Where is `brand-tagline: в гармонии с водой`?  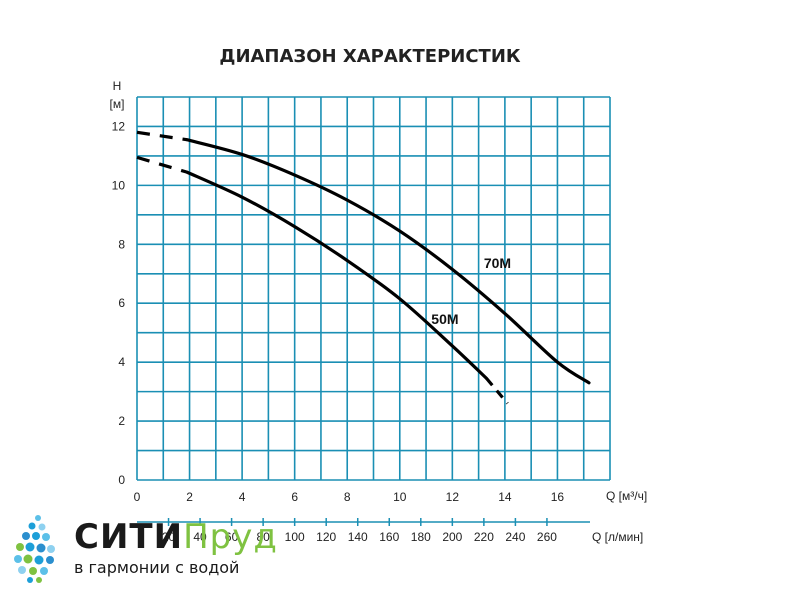
brand-tagline: в гармонии с водой is located at coordinates (157, 567).